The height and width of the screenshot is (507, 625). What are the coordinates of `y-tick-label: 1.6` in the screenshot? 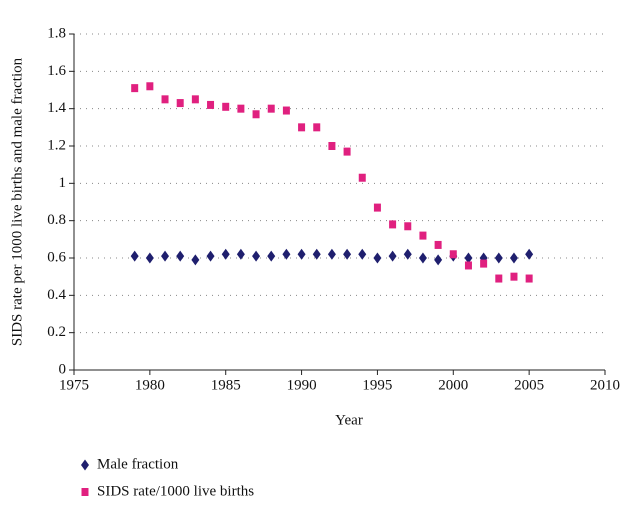 It's located at (56, 71).